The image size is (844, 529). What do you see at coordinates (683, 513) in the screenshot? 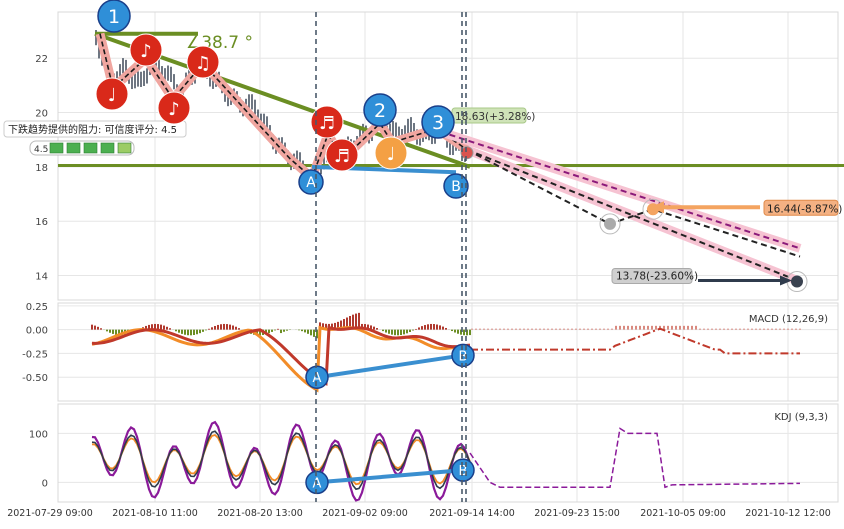
I see `x-tick-label: 2021-10-05 09:00` at bounding box center [683, 513].